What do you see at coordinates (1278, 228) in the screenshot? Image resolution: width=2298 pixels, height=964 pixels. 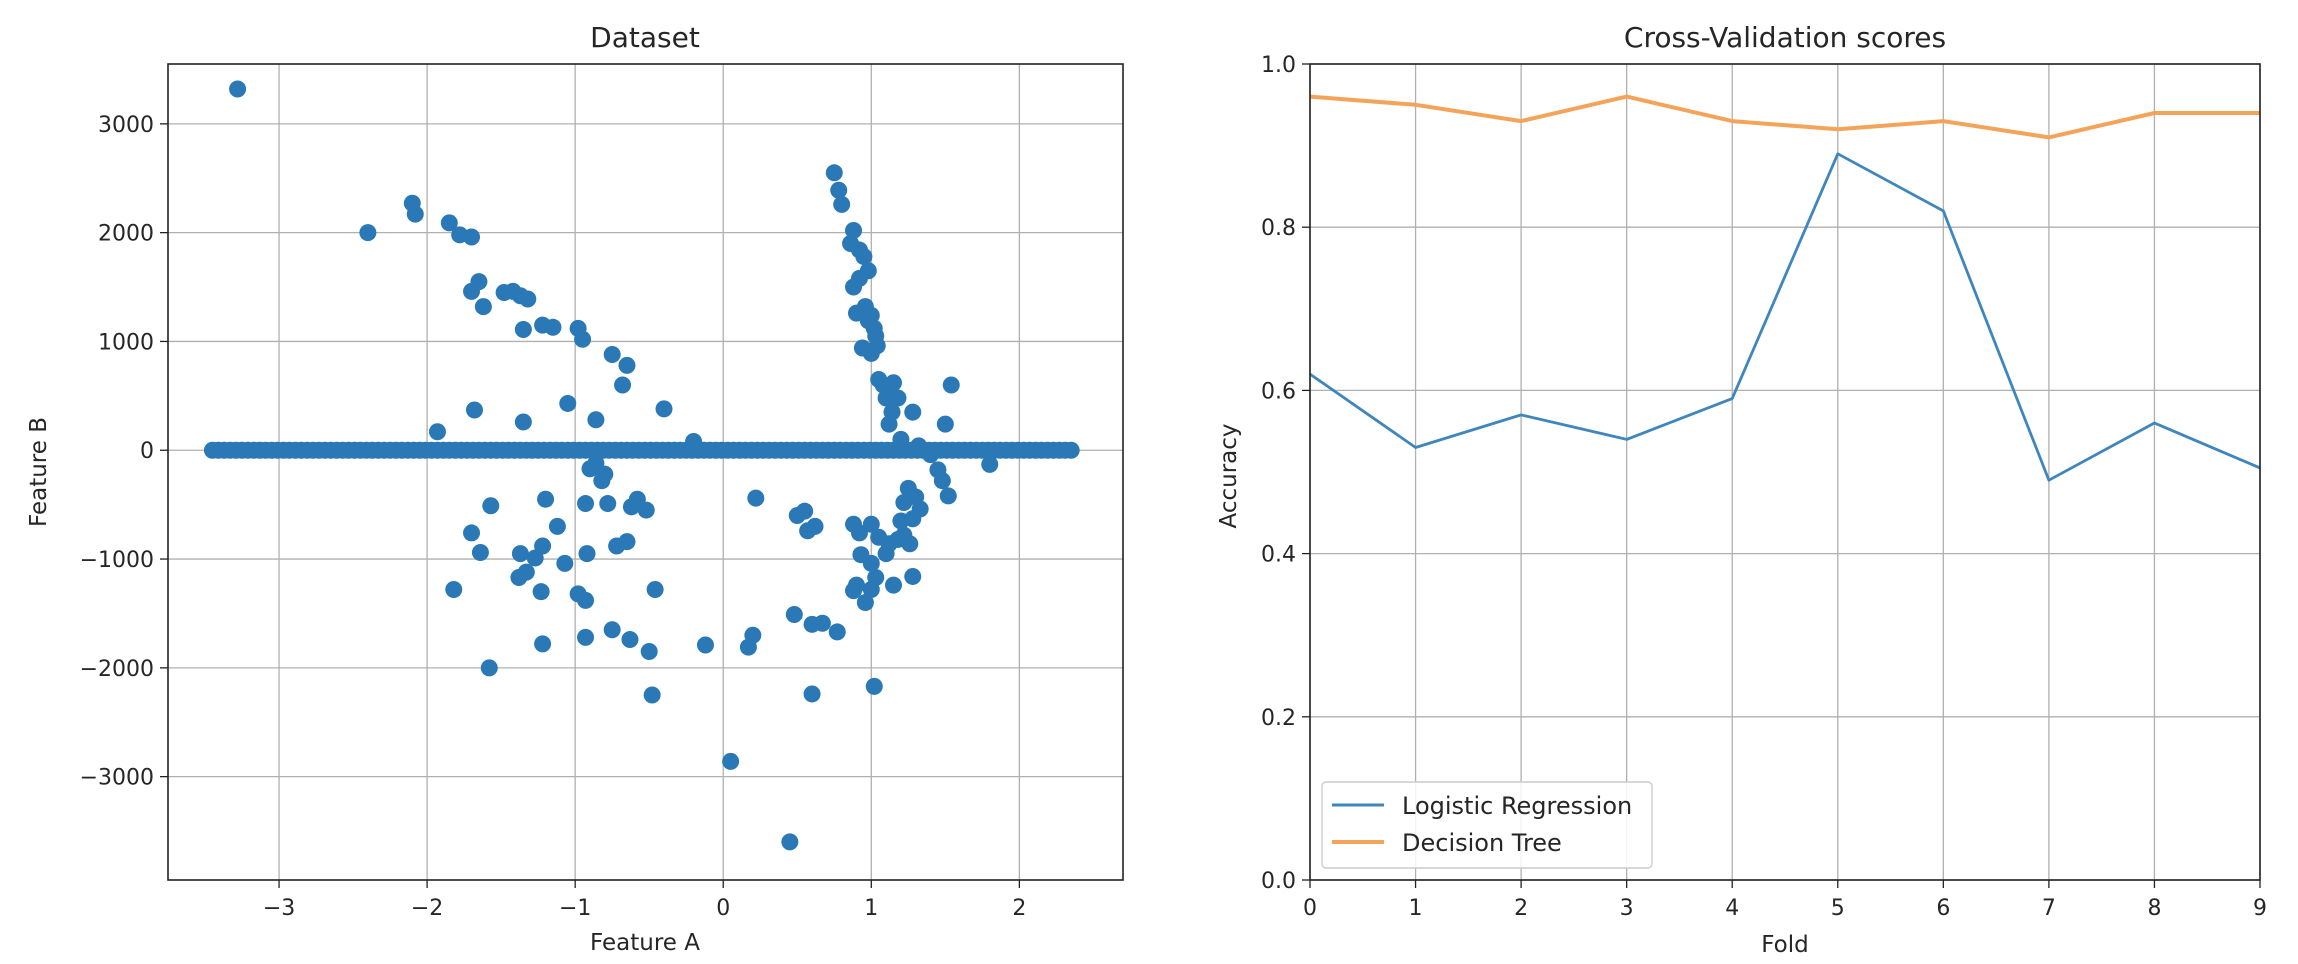 I see `line-ytick-label: 0.8` at bounding box center [1278, 228].